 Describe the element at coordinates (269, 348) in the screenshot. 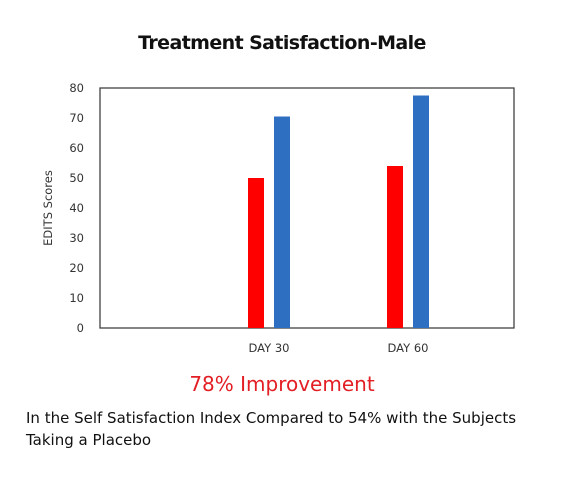

I see `x-category-label-day-30: DAY 30` at that location.